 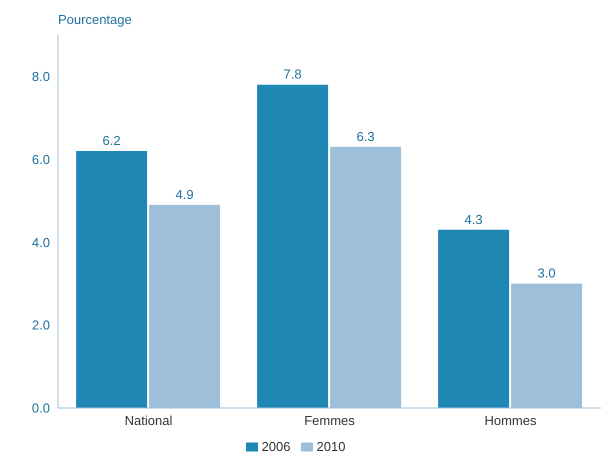 I want to click on data-label: 7.8, so click(x=293, y=74).